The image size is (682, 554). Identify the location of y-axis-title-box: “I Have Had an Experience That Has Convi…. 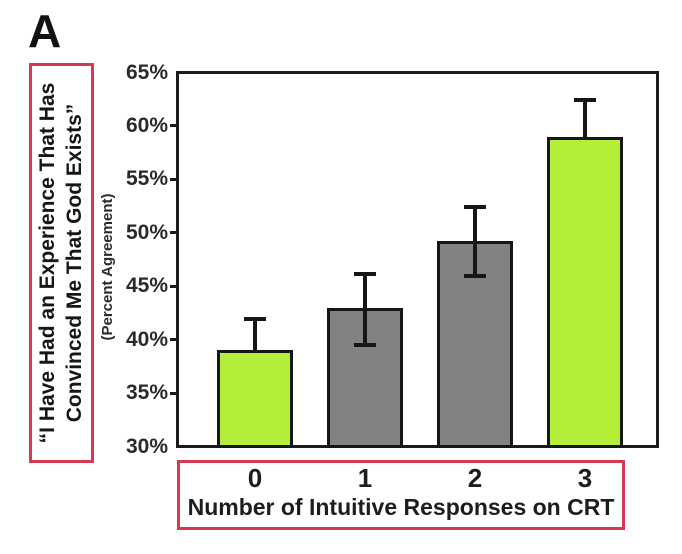
(61, 263).